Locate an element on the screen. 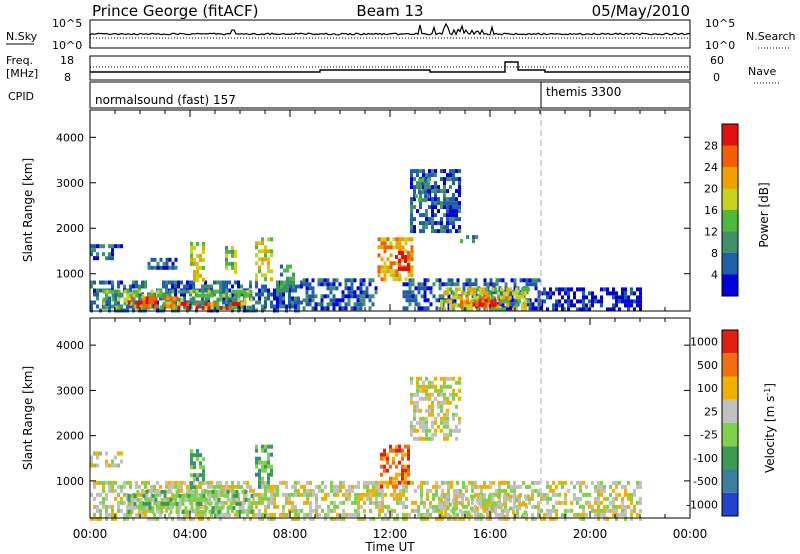  y-tick-label: 4000 is located at coordinates (70, 345).